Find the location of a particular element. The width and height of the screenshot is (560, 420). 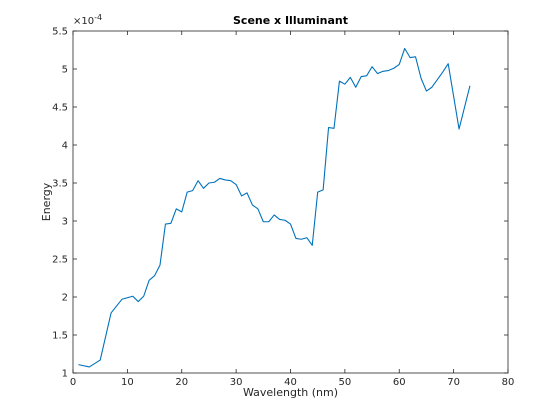

x-tick-label: 30 is located at coordinates (236, 382).